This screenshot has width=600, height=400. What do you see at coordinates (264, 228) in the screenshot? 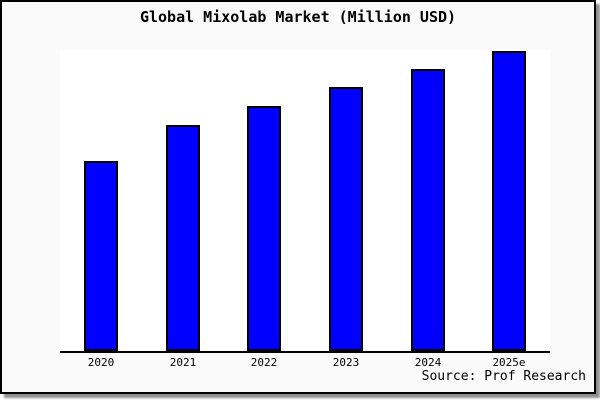
I see `bar-2022` at bounding box center [264, 228].